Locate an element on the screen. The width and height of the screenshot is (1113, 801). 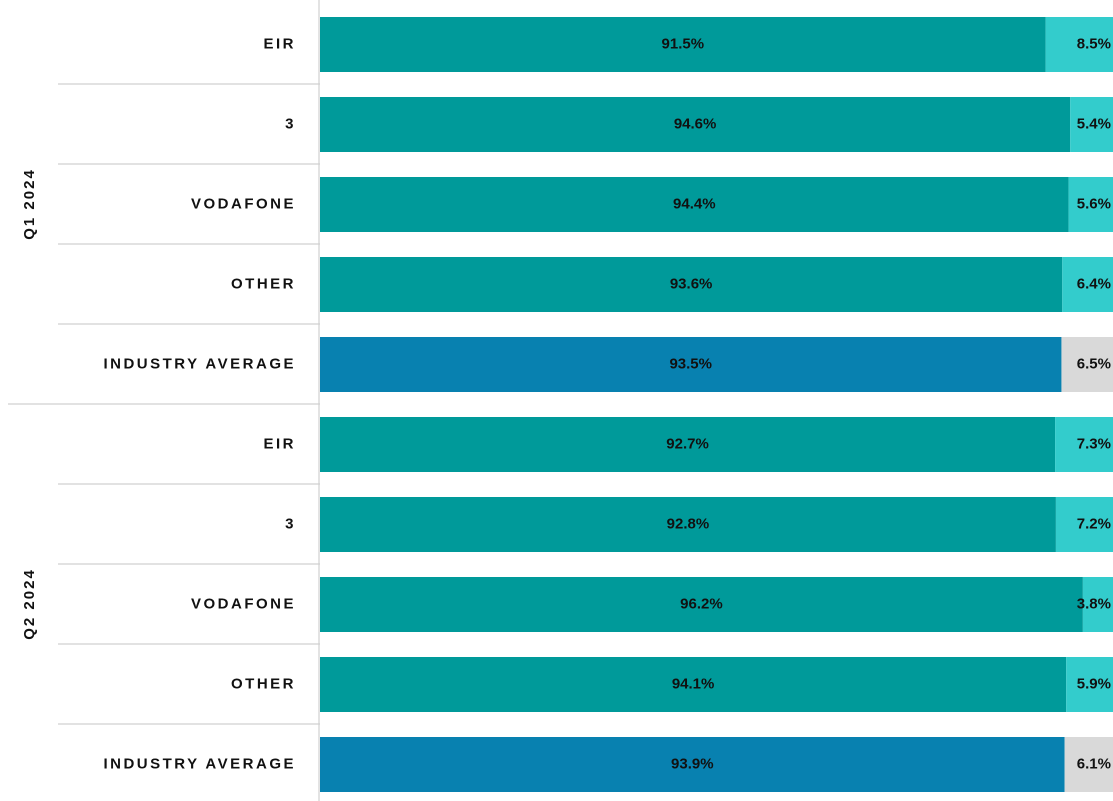
value-label: 91.5% is located at coordinates (683, 43).